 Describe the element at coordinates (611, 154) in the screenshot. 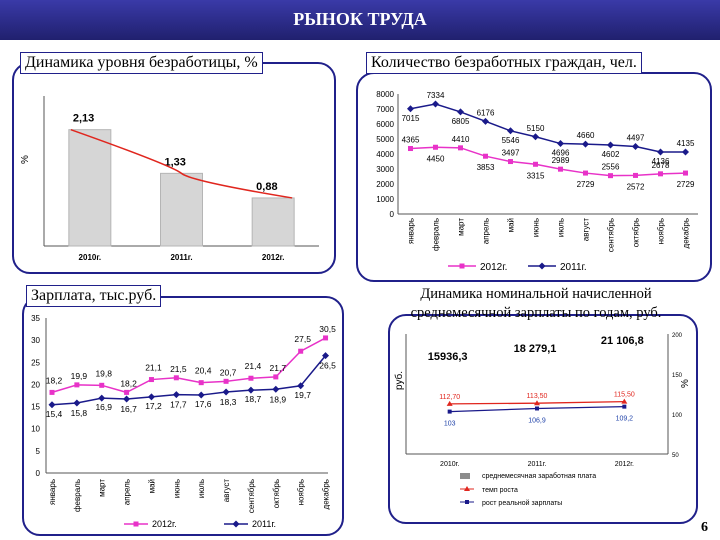

I see `data-label: 4602` at that location.